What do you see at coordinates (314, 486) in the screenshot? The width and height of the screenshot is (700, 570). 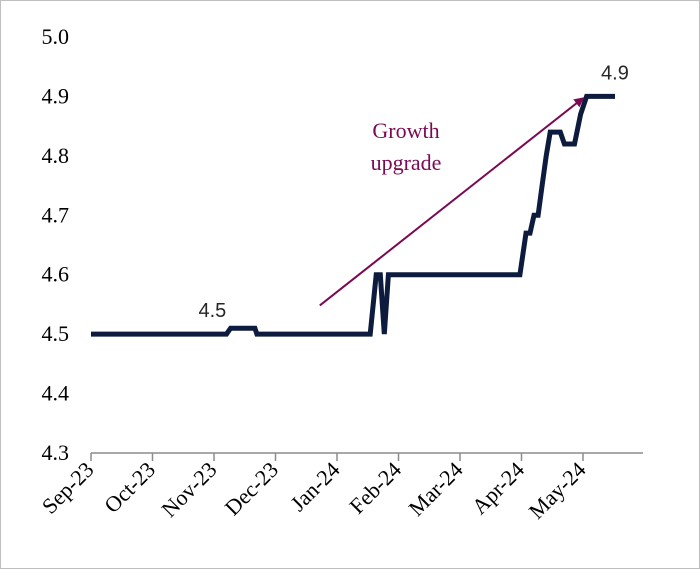 I see `x-tick-label: Jan-24` at bounding box center [314, 486].